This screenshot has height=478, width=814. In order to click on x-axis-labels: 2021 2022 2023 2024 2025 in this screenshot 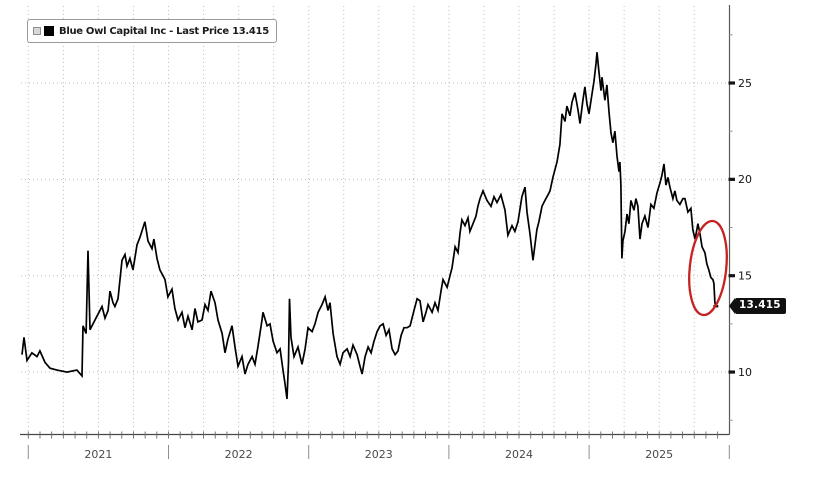, I will do `click(378, 453)`.